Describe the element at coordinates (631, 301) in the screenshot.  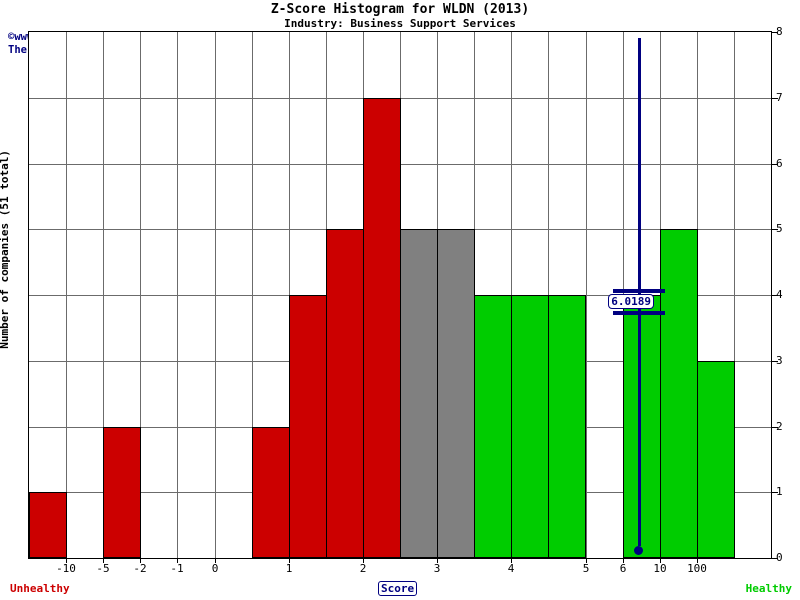
I see `score-marker-value-label: 6.0189` at that location.